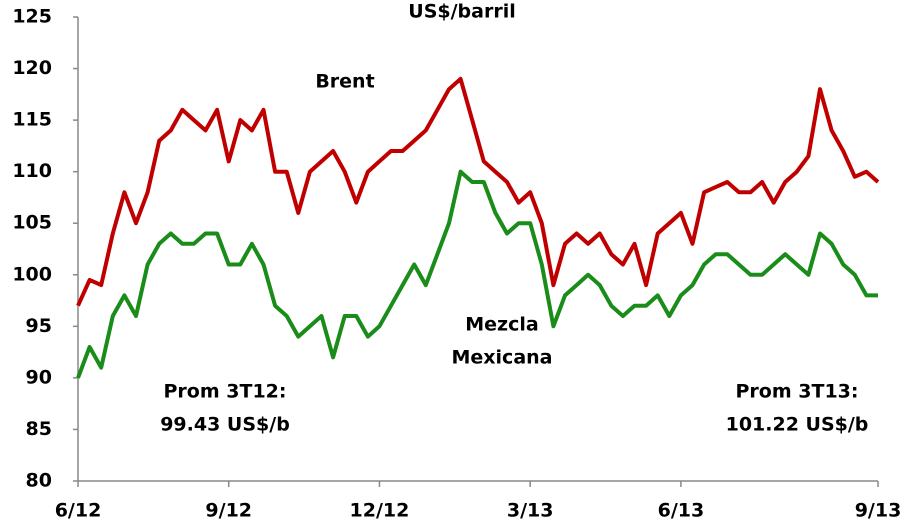  What do you see at coordinates (39, 377) in the screenshot?
I see `y-tick-label: 90` at bounding box center [39, 377].